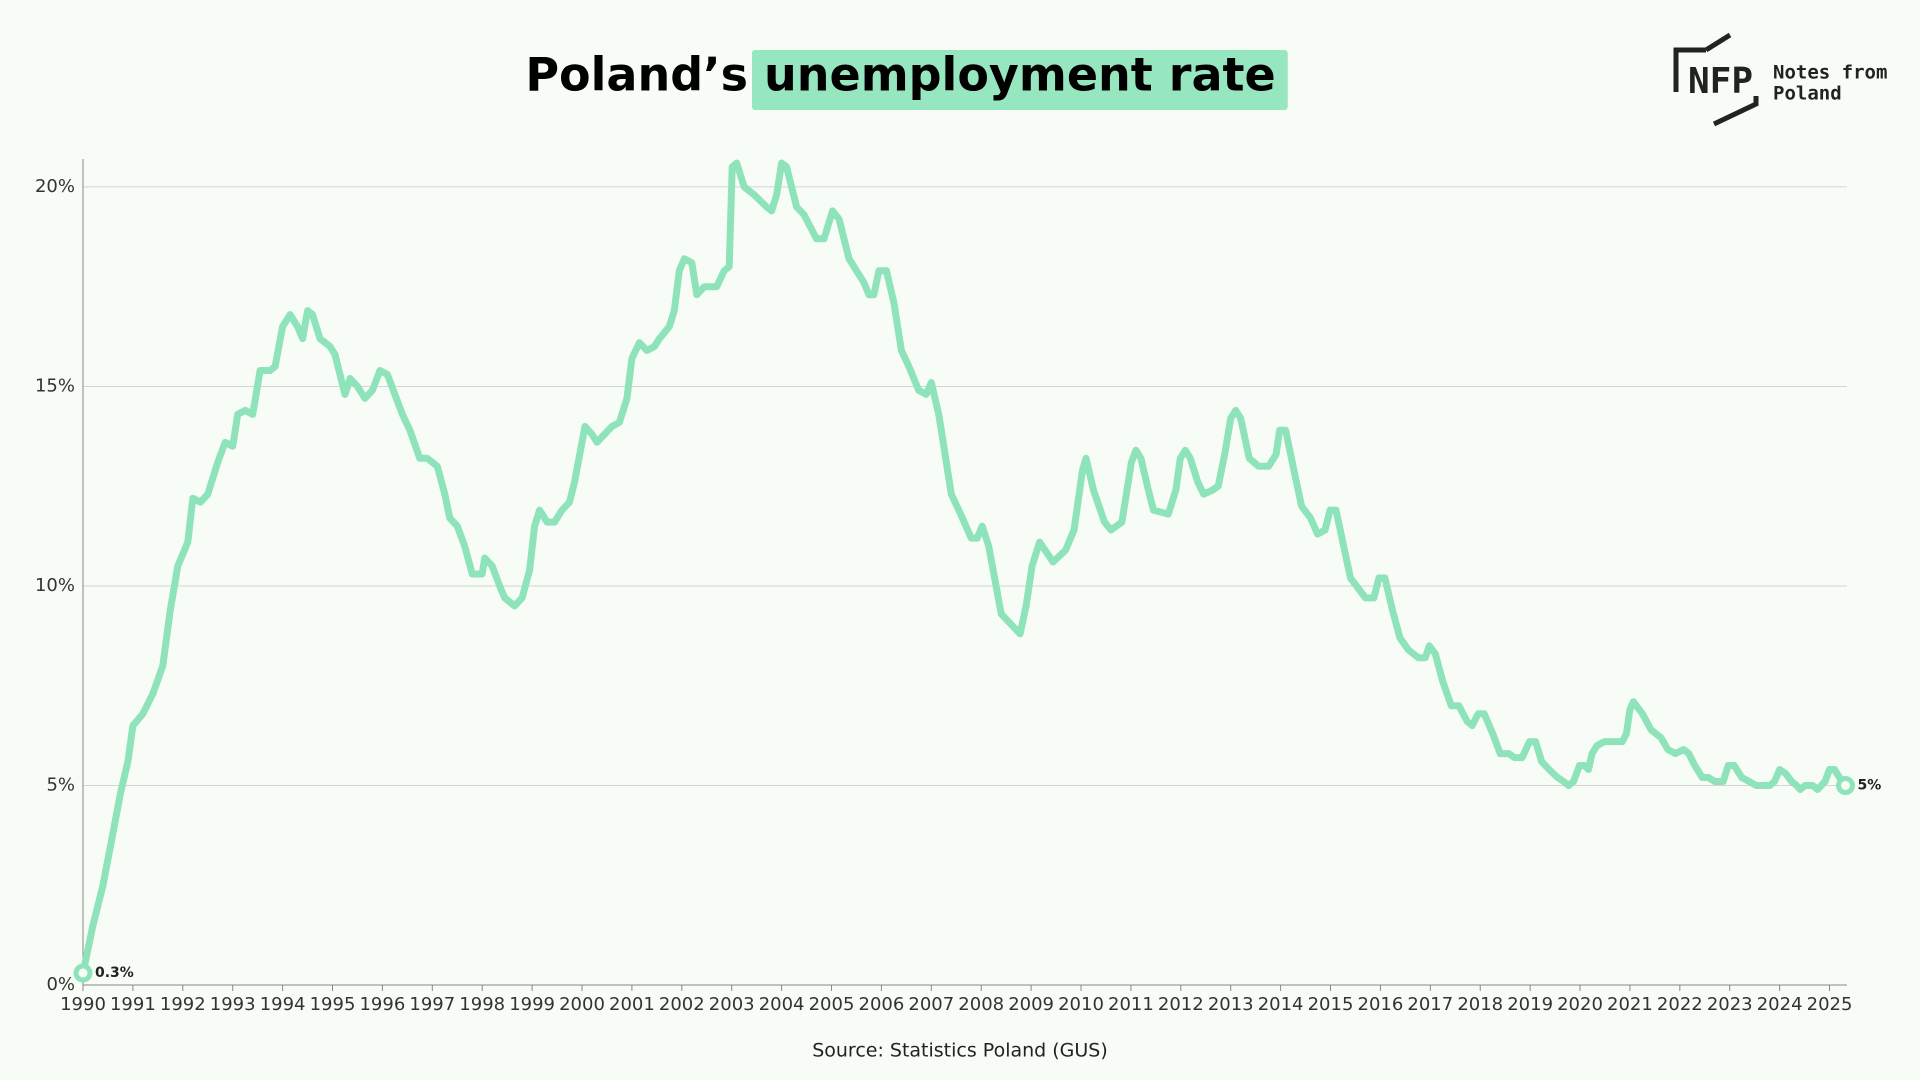 This screenshot has width=1920, height=1080. Describe the element at coordinates (482, 1004) in the screenshot. I see `x-tick-label: 1998` at that location.